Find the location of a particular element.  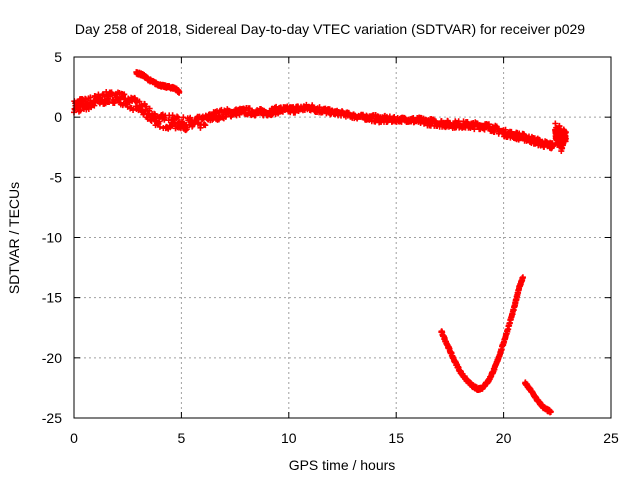

series-tail-21h is located at coordinates (538, 397).